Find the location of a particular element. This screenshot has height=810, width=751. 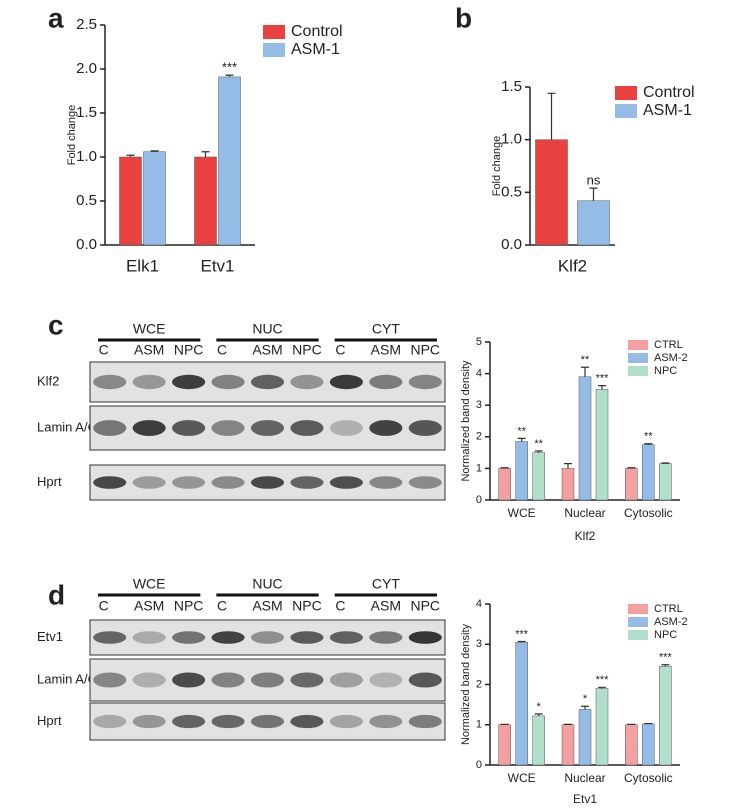

y-tick-label: 1.5 is located at coordinates (86, 112).